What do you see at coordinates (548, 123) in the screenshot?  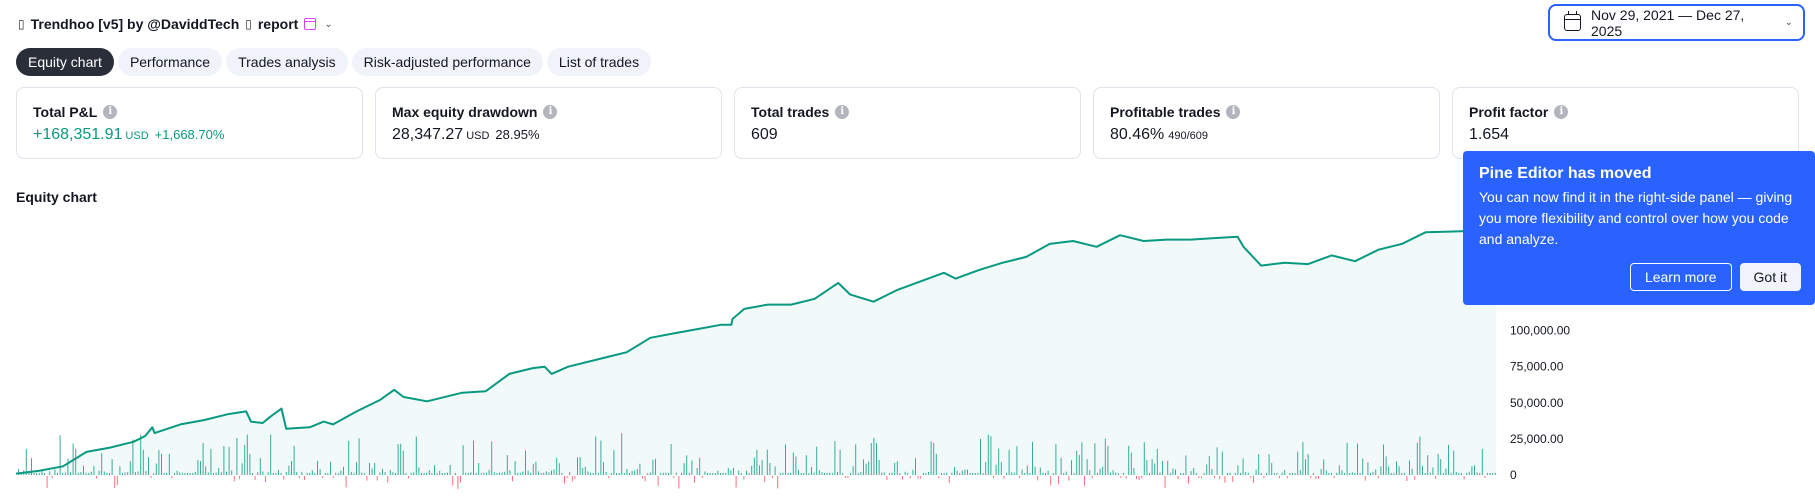 I see `card-max-drawdown: Max equity drawdown i 28,347.27 USD 28.95%` at bounding box center [548, 123].